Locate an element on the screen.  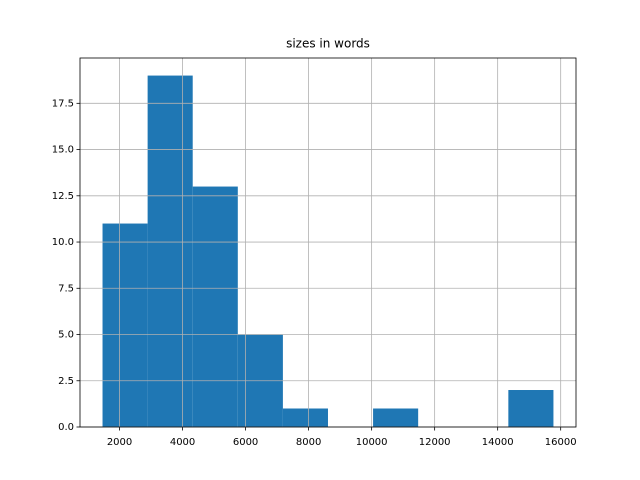
y-tick-label: 10.0 is located at coordinates (63, 242).